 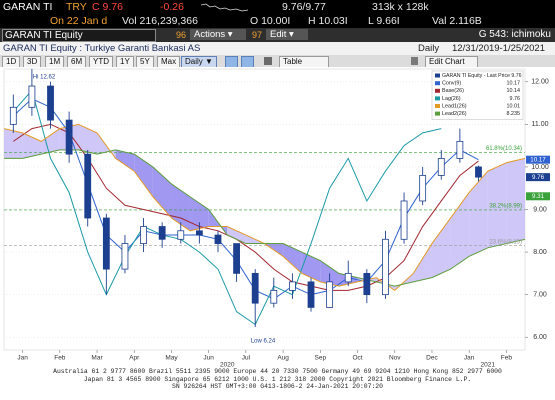 What do you see at coordinates (514, 84) in the screenshot?
I see `legend-value: 10.17` at bounding box center [514, 84].